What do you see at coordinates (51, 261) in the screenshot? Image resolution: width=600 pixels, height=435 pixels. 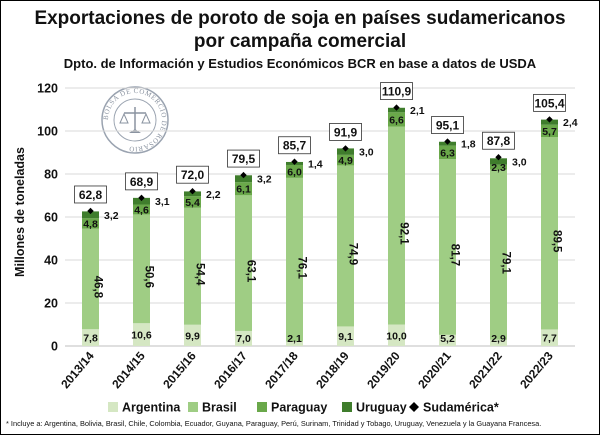 I see `y-tick-label: 40` at bounding box center [51, 261].